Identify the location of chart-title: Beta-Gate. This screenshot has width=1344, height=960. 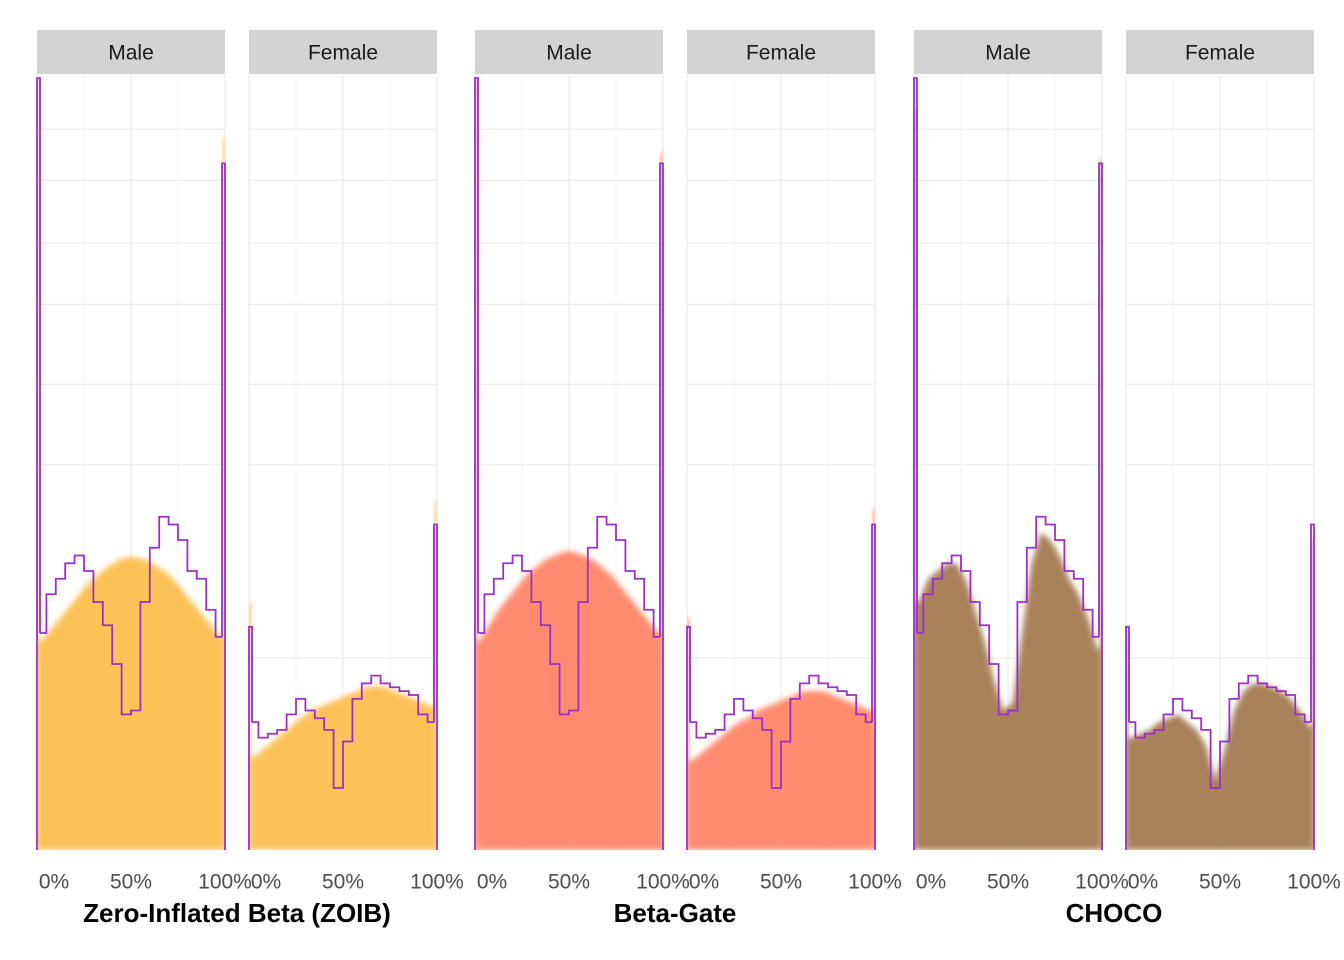
(675, 913).